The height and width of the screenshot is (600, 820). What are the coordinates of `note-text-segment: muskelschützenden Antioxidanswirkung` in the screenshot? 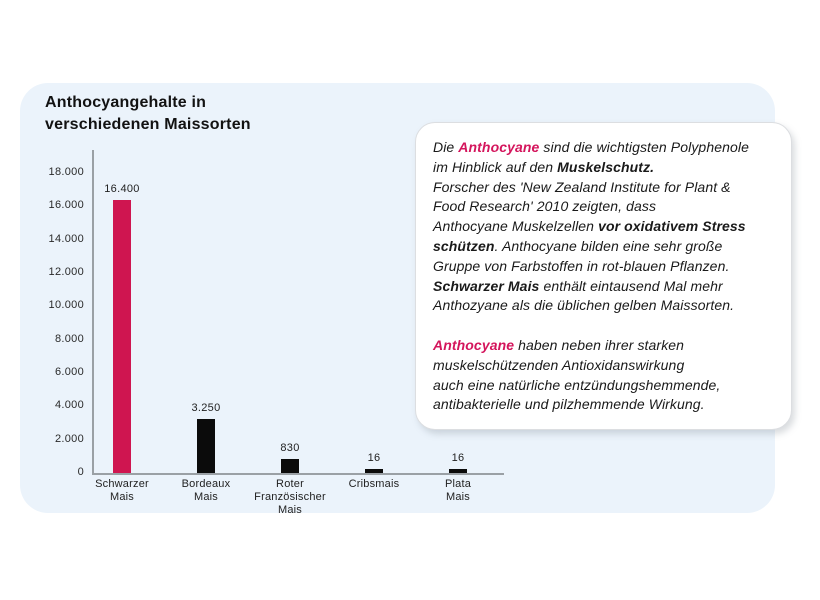 It's located at (559, 364).